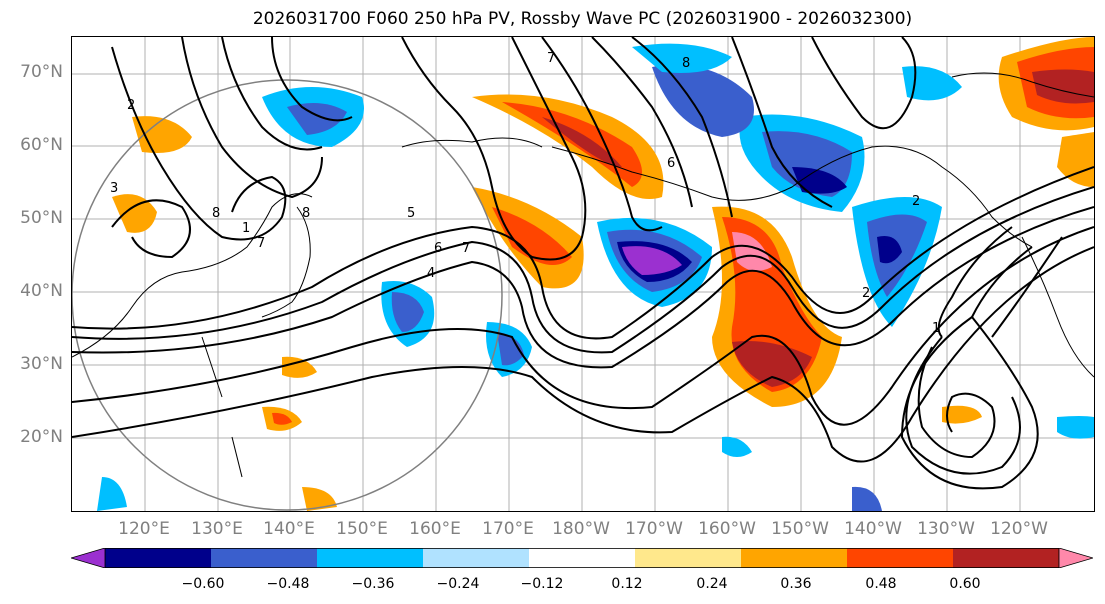  Describe the element at coordinates (965, 584) in the screenshot. I see `colorbar-tick: 0.60` at that location.